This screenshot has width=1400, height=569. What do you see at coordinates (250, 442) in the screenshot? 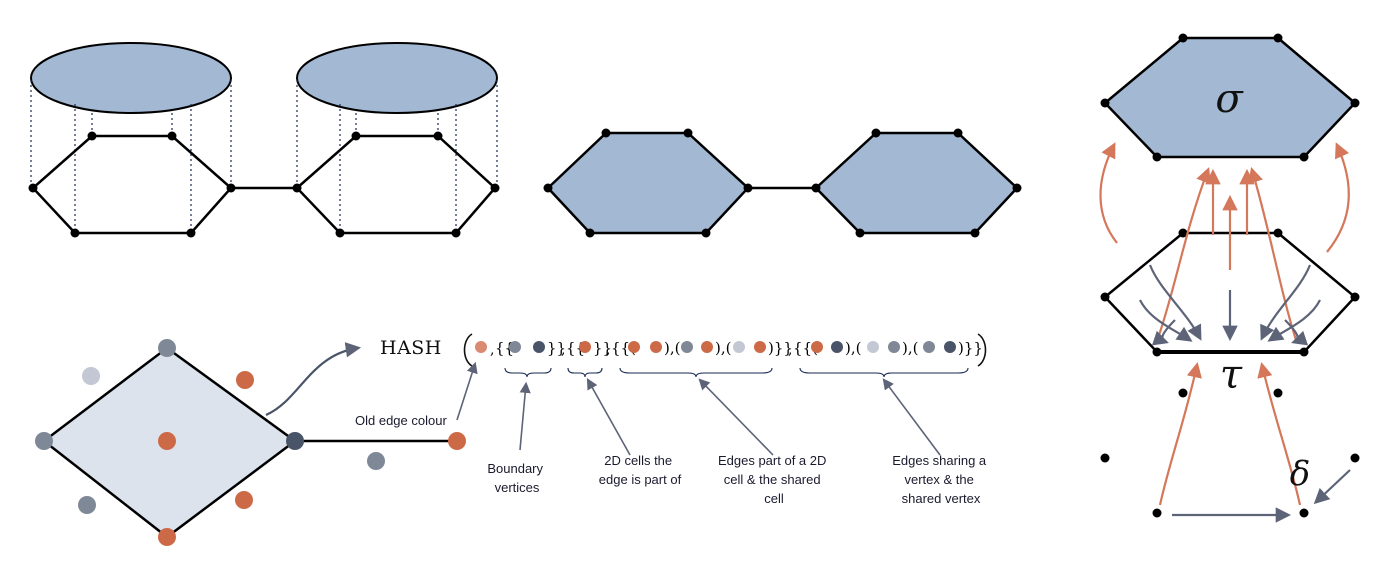
I see `diamond-colouring-panel` at bounding box center [250, 442].